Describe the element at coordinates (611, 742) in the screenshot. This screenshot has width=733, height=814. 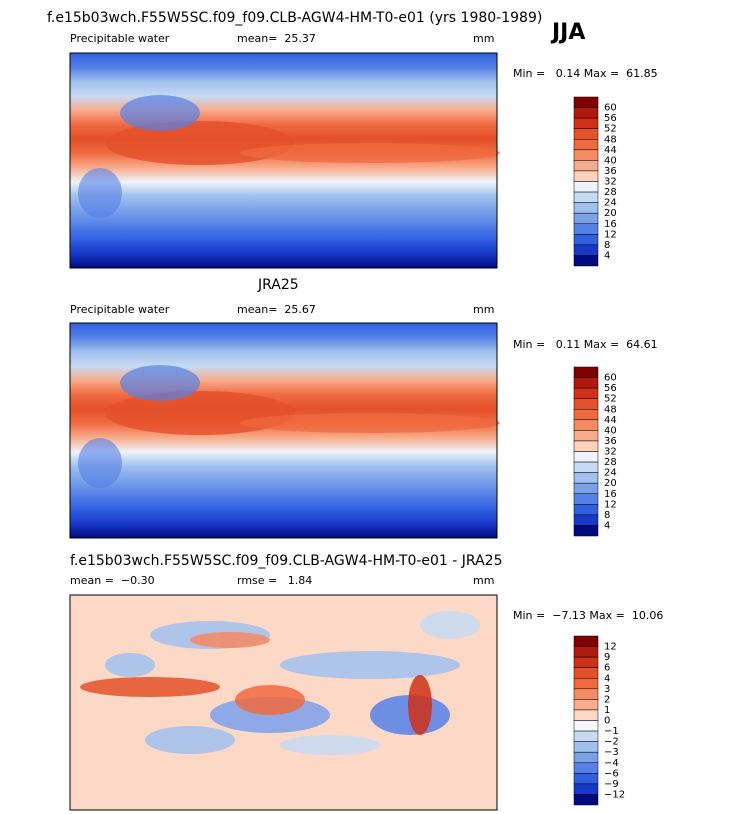
I see `colorbar-label: −2` at that location.